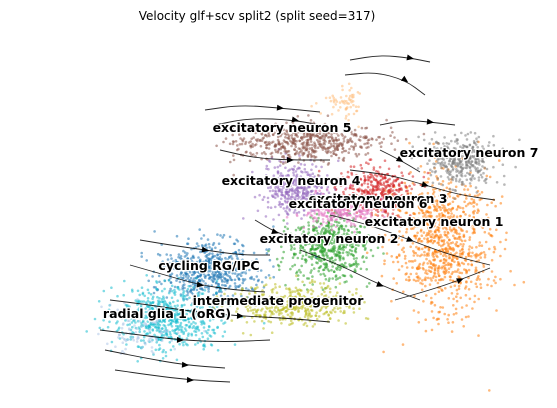  I want to click on cluster-label: excitatory neuron 1, so click(434, 221).